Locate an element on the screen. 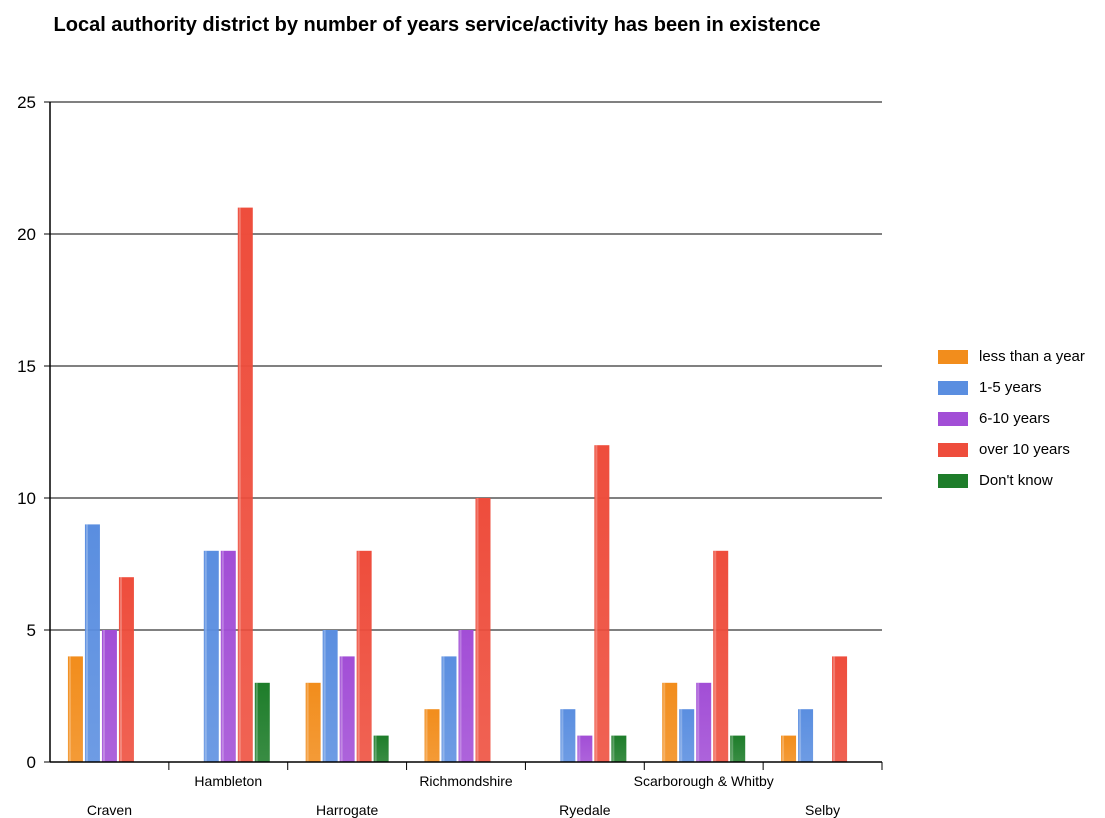 The width and height of the screenshot is (1105, 818). y-tick-label: 15 is located at coordinates (26, 366).